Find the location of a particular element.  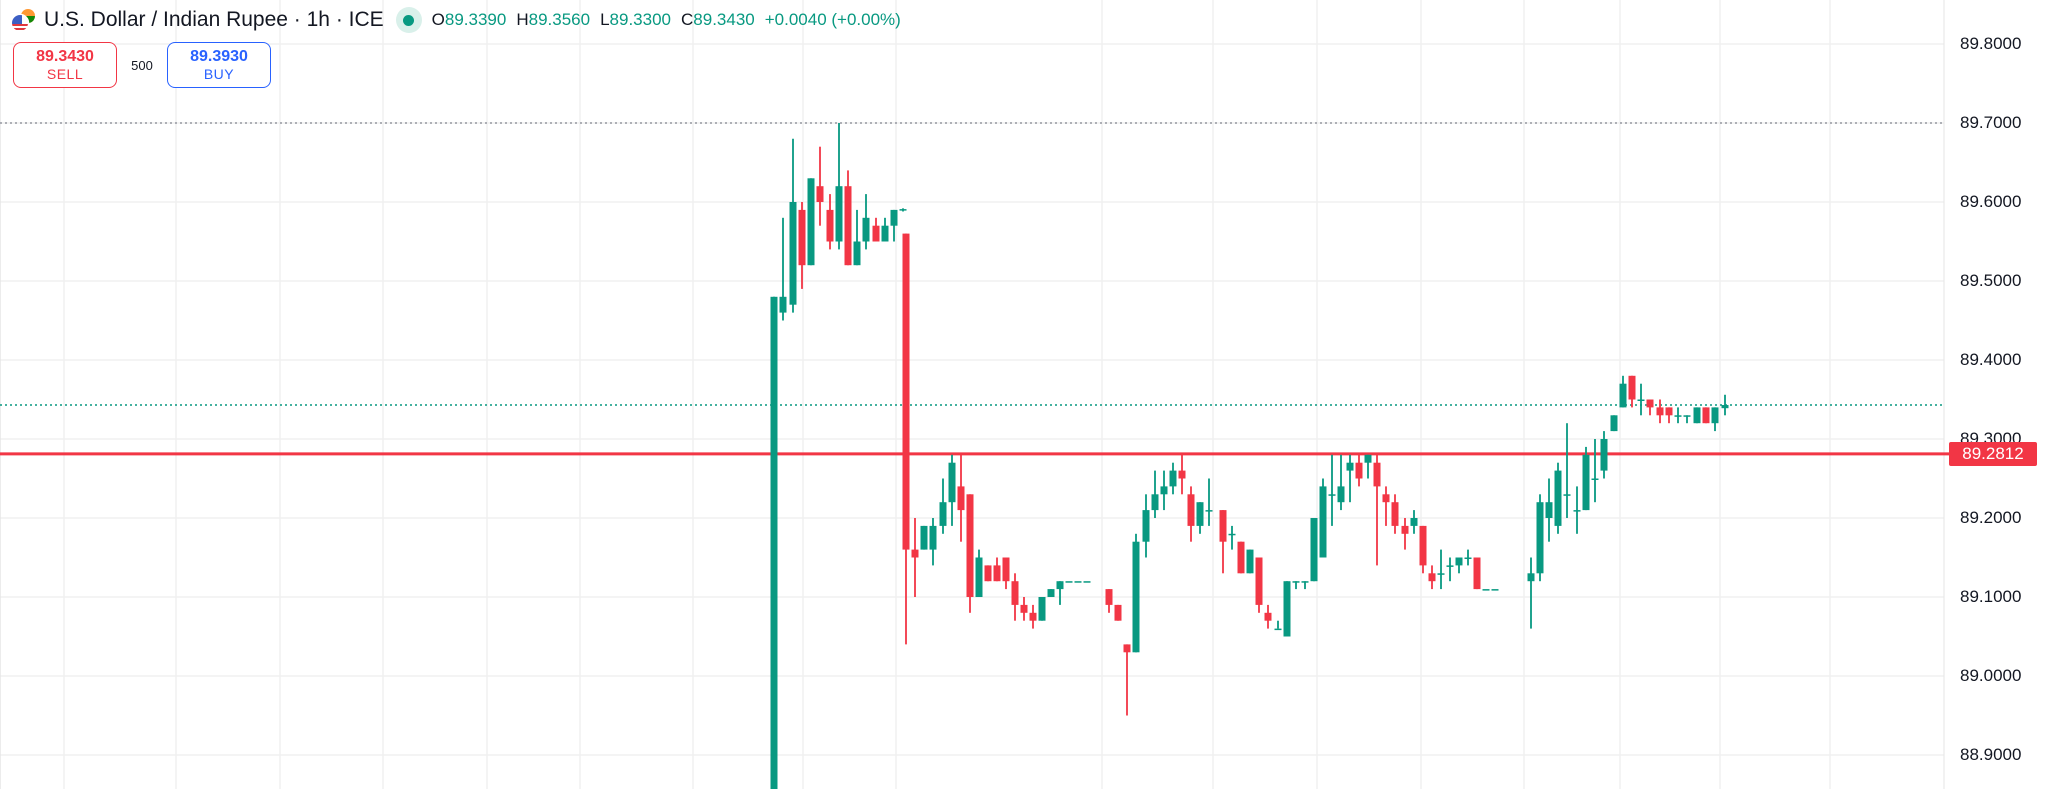

buy-label: BUY is located at coordinates (219, 74).